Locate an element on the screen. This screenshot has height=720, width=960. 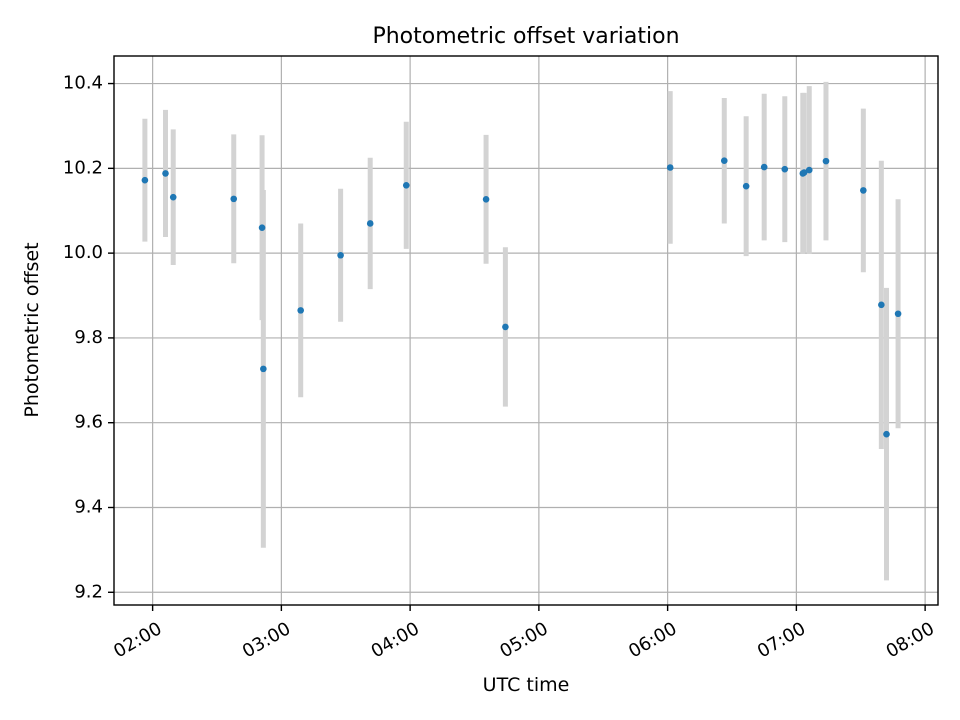
y-tick-label: 10.0 is located at coordinates (83, 252).